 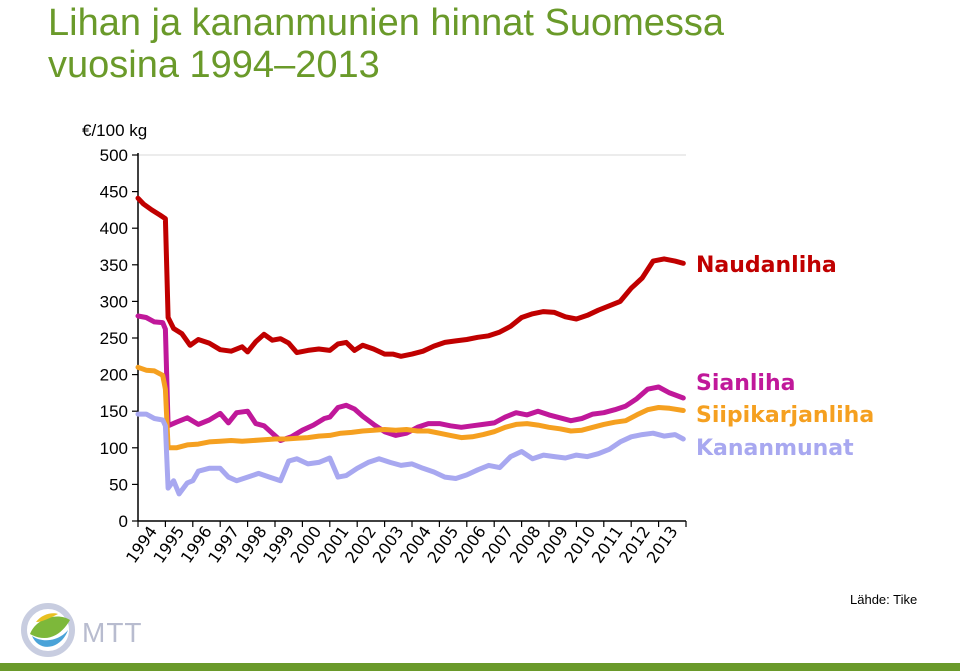 I want to click on series-line-siipikarjanliha, so click(x=410, y=407).